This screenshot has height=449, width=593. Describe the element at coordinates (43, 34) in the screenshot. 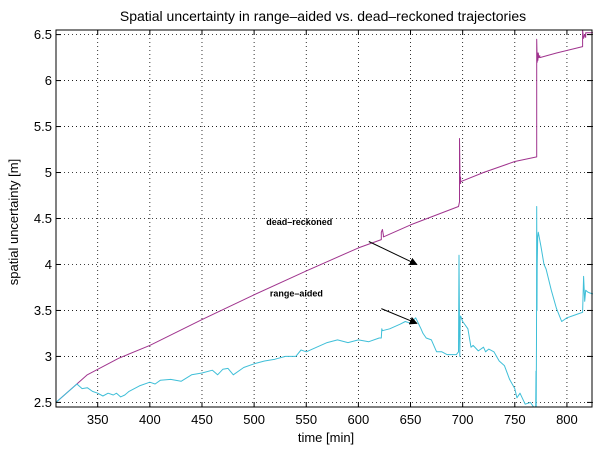

I see `y-tick-label: 6.5` at that location.